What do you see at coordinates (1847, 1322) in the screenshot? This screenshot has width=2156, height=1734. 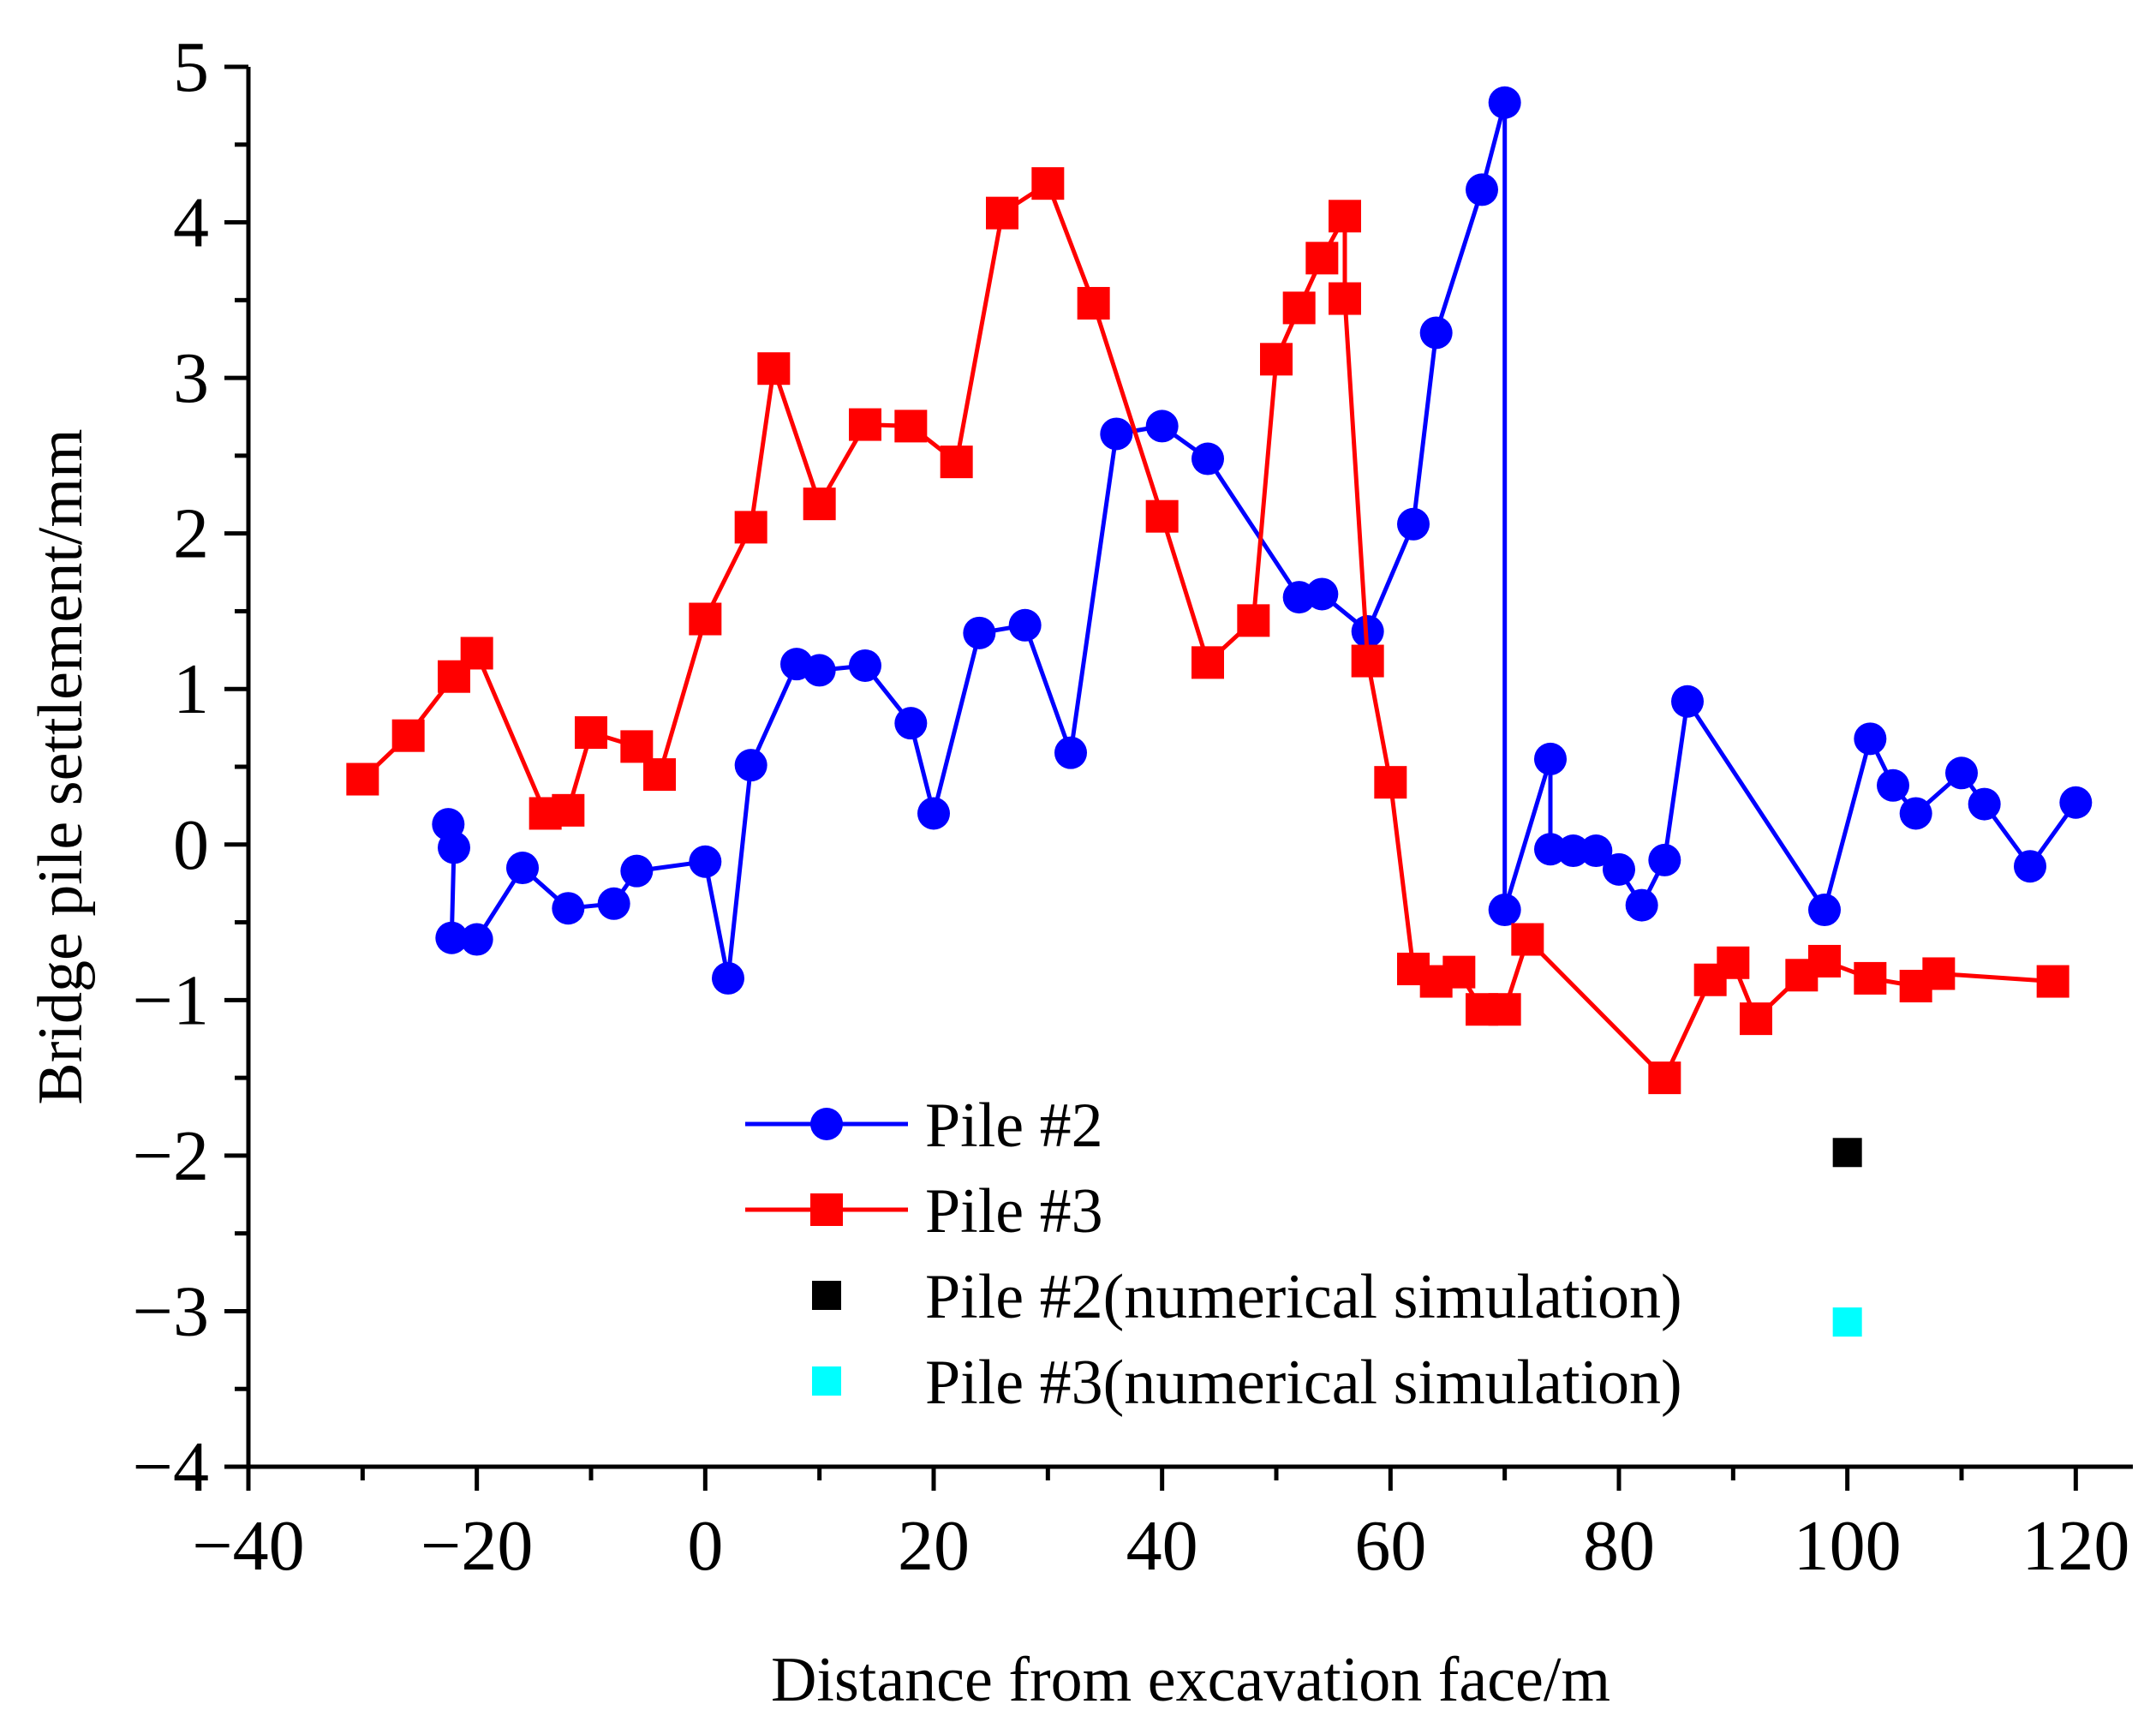 I see `data-point-pile-3-numerical-simulation` at bounding box center [1847, 1322].